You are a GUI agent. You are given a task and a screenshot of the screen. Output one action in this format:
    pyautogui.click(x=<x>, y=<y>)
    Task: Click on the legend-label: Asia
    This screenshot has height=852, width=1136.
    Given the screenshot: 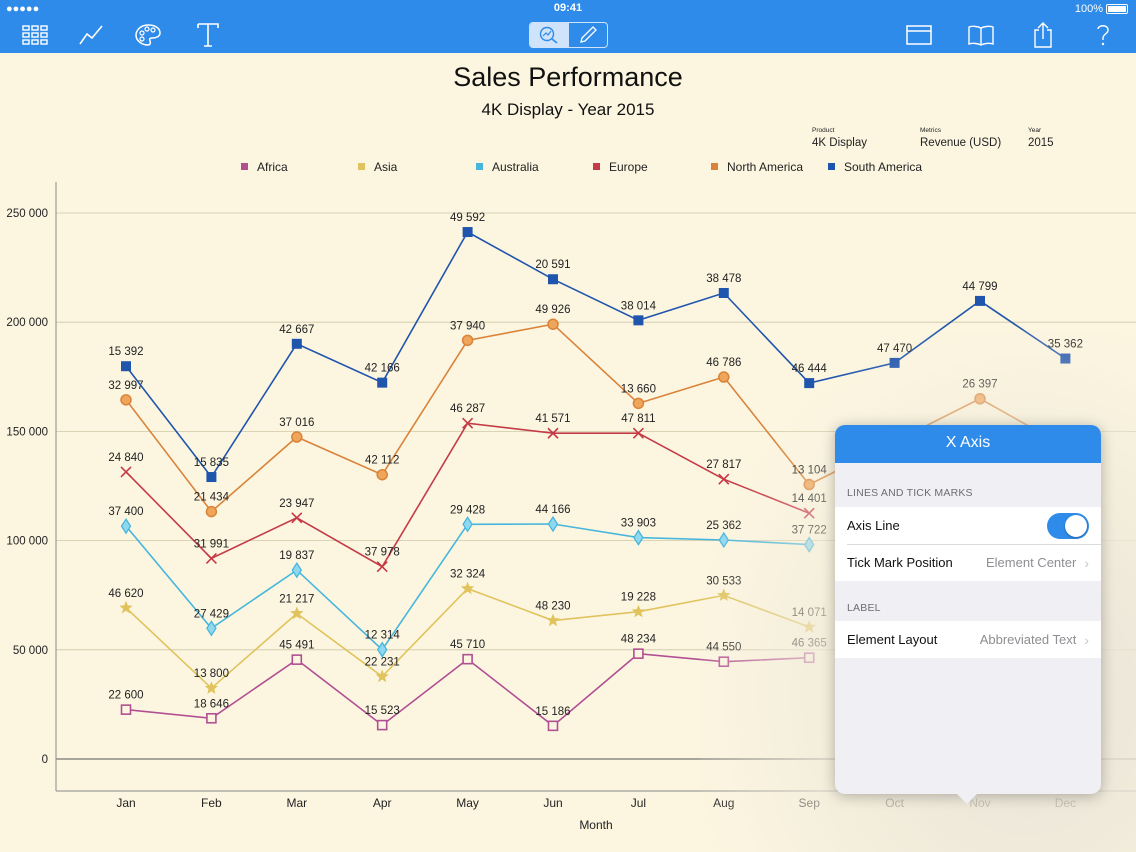 What is the action you would take?
    pyautogui.click(x=386, y=167)
    